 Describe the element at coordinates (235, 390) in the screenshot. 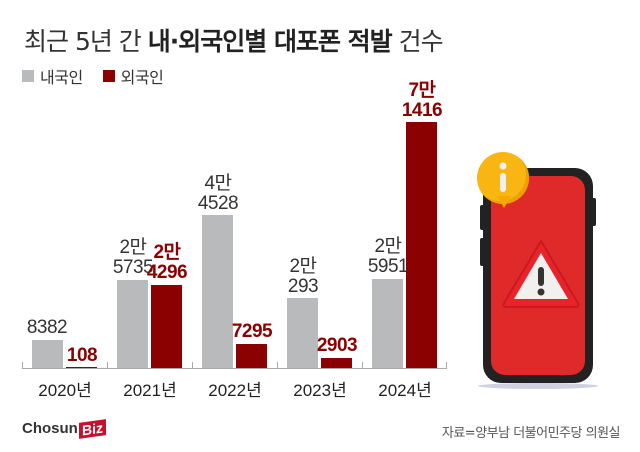

I see `x-label-2022: 2022년` at that location.